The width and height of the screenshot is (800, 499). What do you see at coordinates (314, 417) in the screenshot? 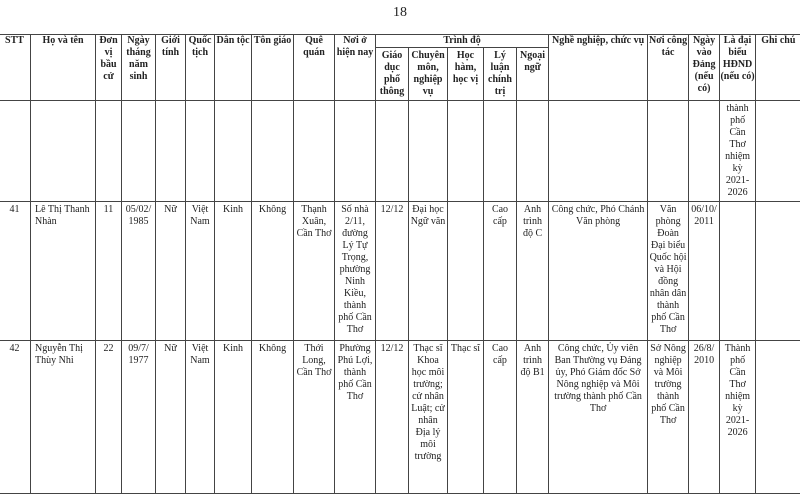
I see `cell-hometown: Thới Long, Cần Thơ` at bounding box center [314, 417].